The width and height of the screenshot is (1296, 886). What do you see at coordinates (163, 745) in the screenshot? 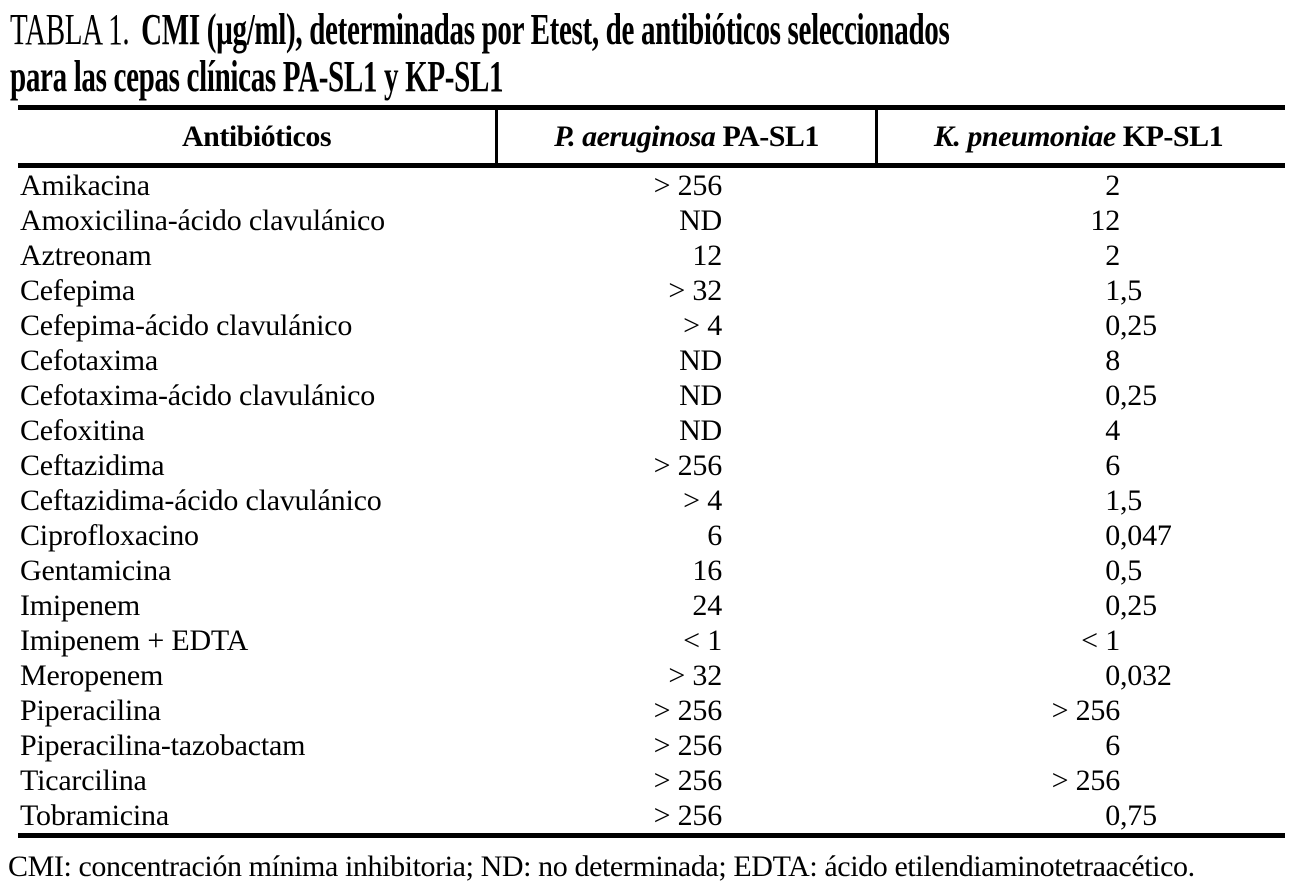
I see `antibiotic-name: Piperacilina-tazobactam` at bounding box center [163, 745].